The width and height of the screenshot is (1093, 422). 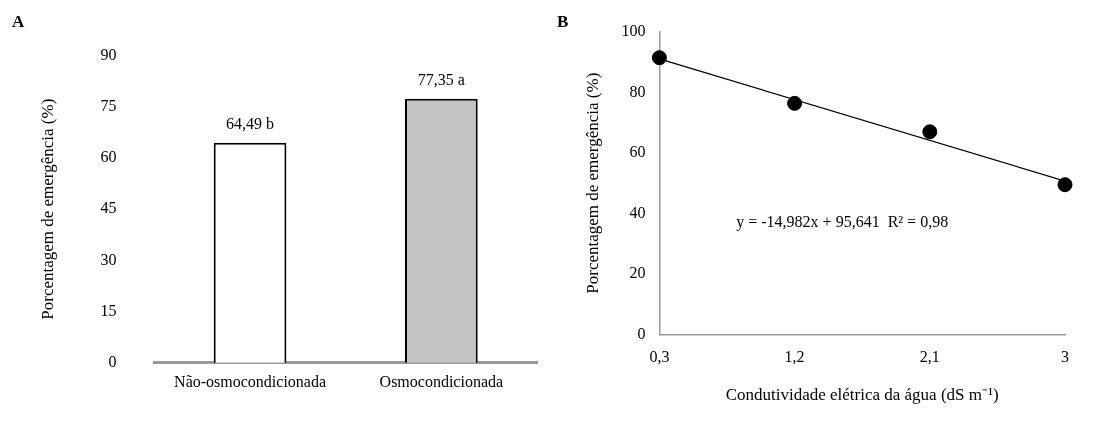 What do you see at coordinates (18, 21) in the screenshot?
I see `chart-title: A` at bounding box center [18, 21].